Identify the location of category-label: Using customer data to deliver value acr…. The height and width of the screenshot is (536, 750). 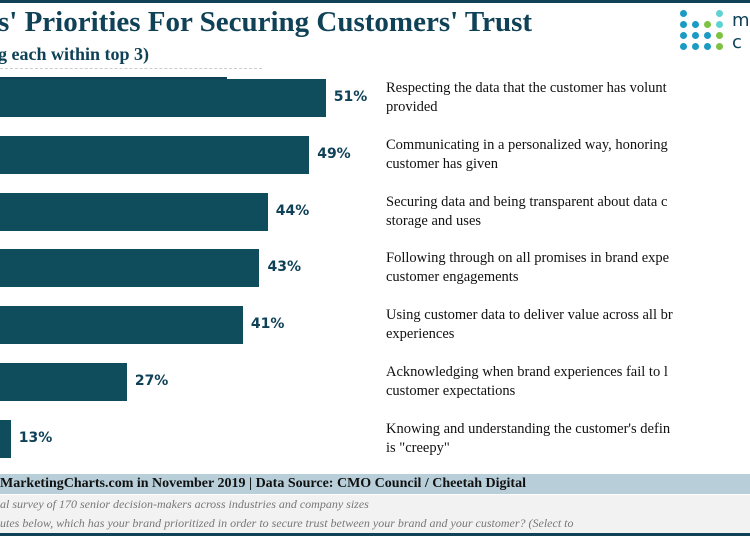
(529, 325).